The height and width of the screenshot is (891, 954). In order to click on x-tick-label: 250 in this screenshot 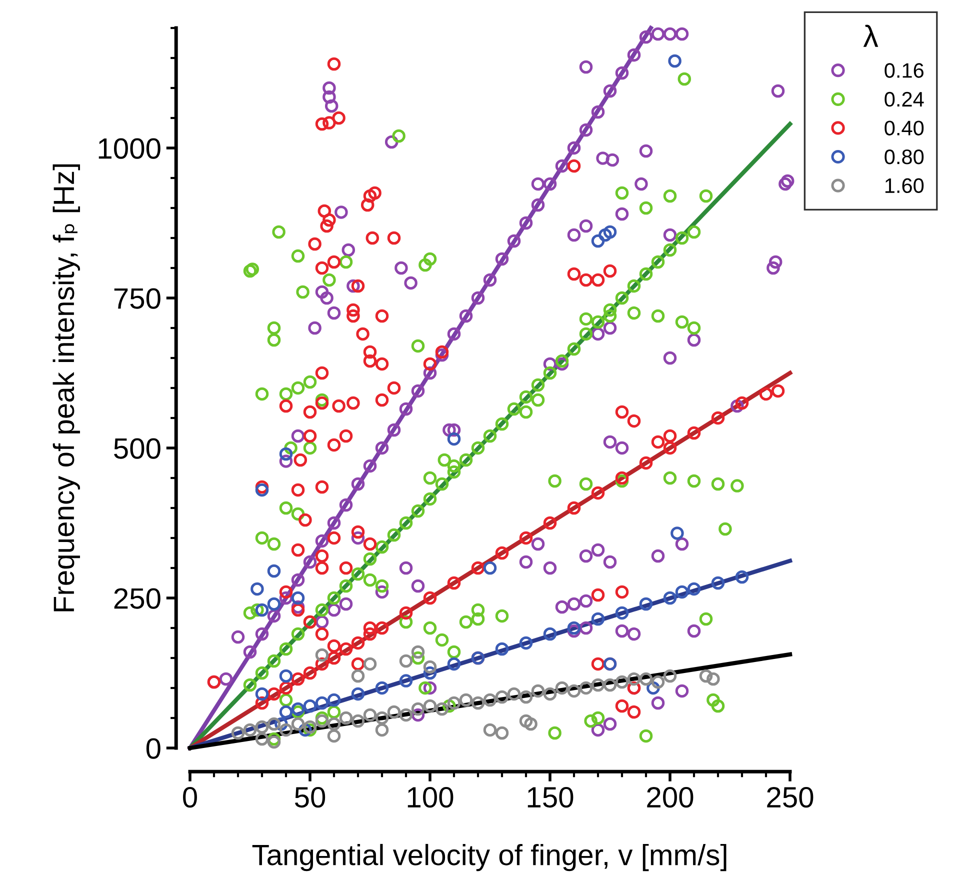, I will do `click(790, 797)`.